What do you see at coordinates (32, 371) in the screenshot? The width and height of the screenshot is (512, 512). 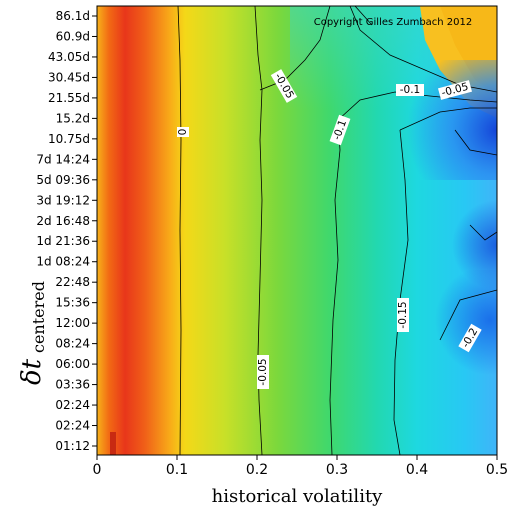 I see `y-axis-title-main: δt` at bounding box center [32, 371].